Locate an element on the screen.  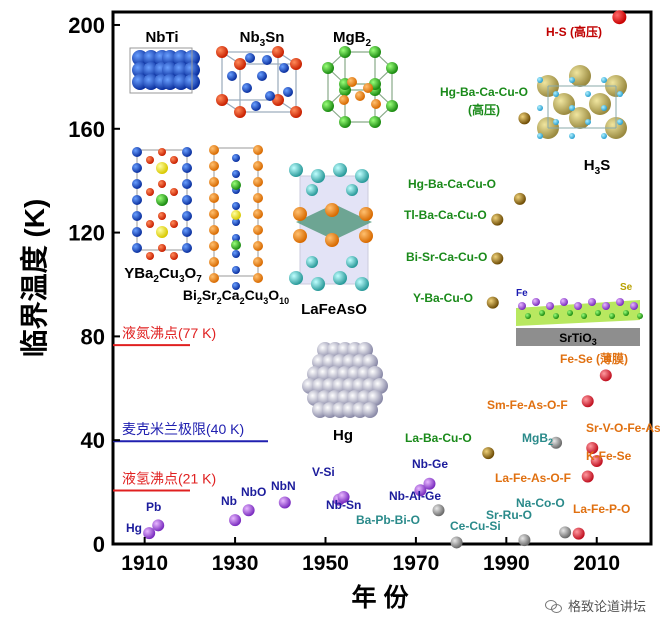
reference-line-label: 液氢沸点(21 K) is located at coordinates (169, 479).